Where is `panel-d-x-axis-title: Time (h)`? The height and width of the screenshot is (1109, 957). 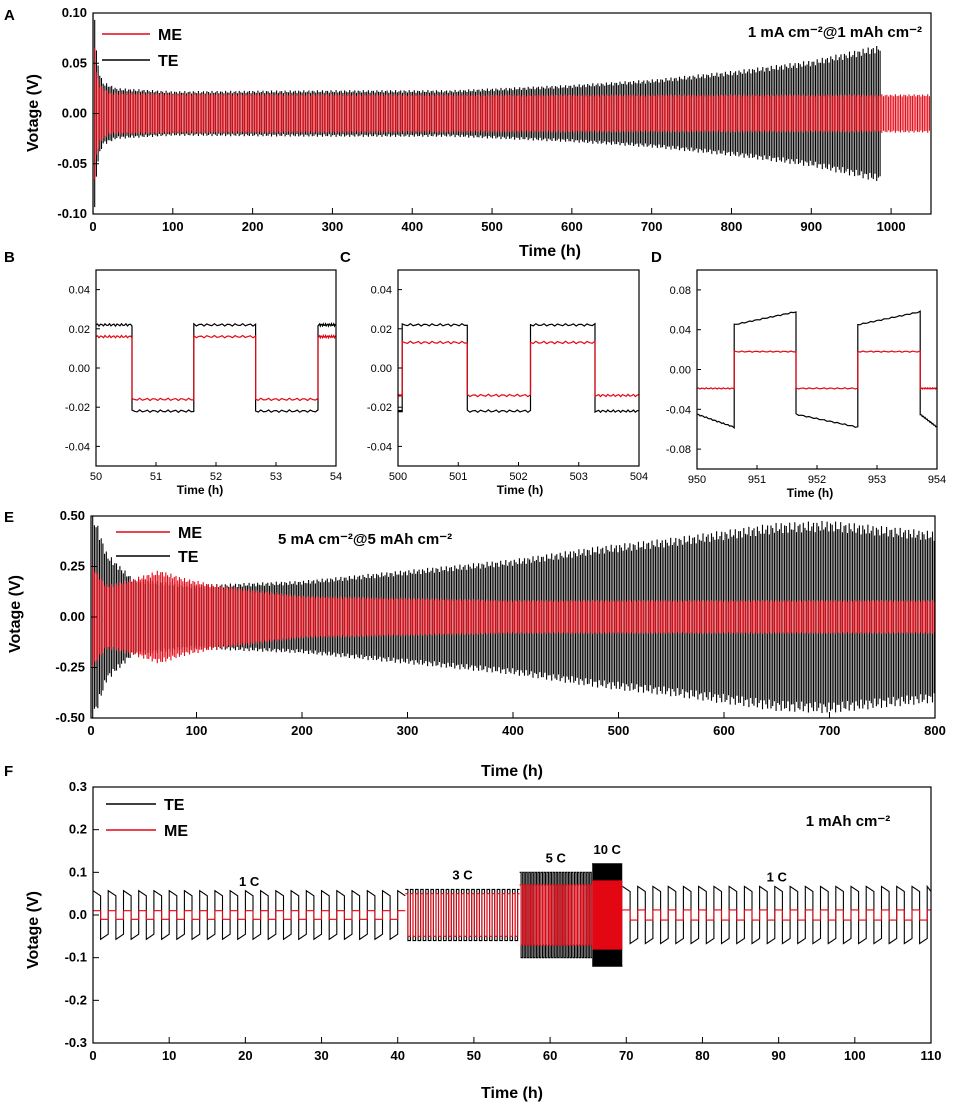
panel-d-x-axis-title: Time (h) is located at coordinates (810, 493).